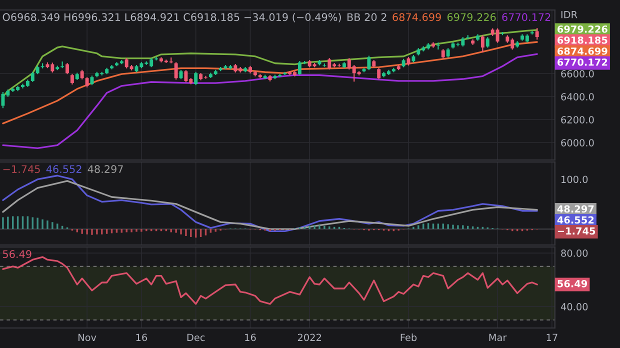  I want to click on text: 56.49, so click(573, 284).